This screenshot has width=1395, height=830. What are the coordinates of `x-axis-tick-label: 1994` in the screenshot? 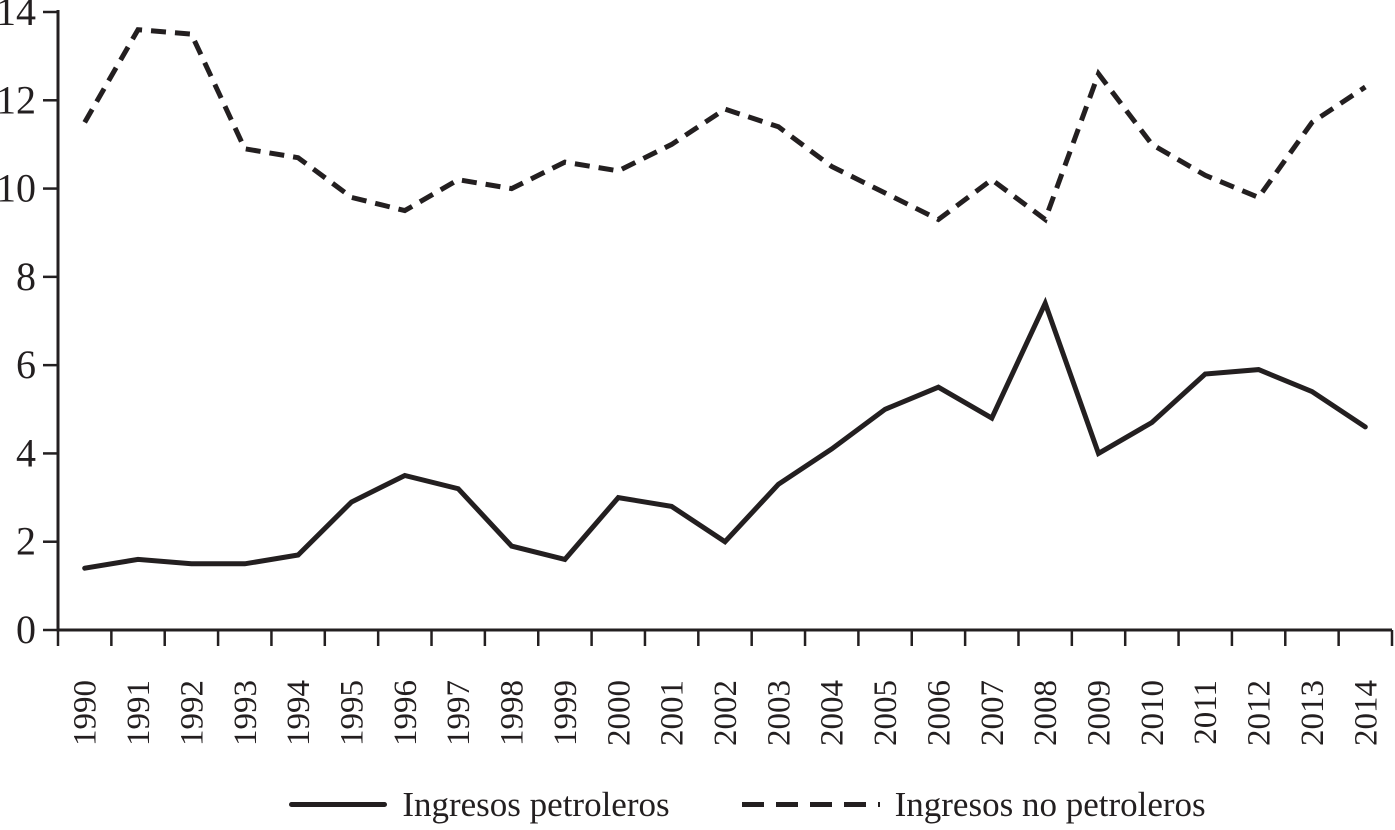 It's located at (299, 713).